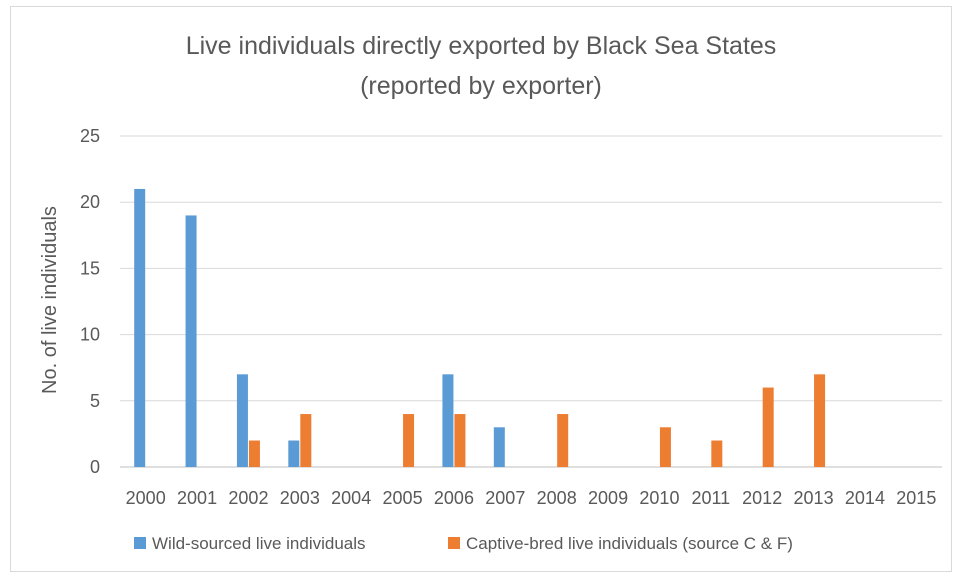 Image resolution: width=960 pixels, height=580 pixels. Describe the element at coordinates (248, 498) in the screenshot. I see `x-tick-label: 2002` at that location.